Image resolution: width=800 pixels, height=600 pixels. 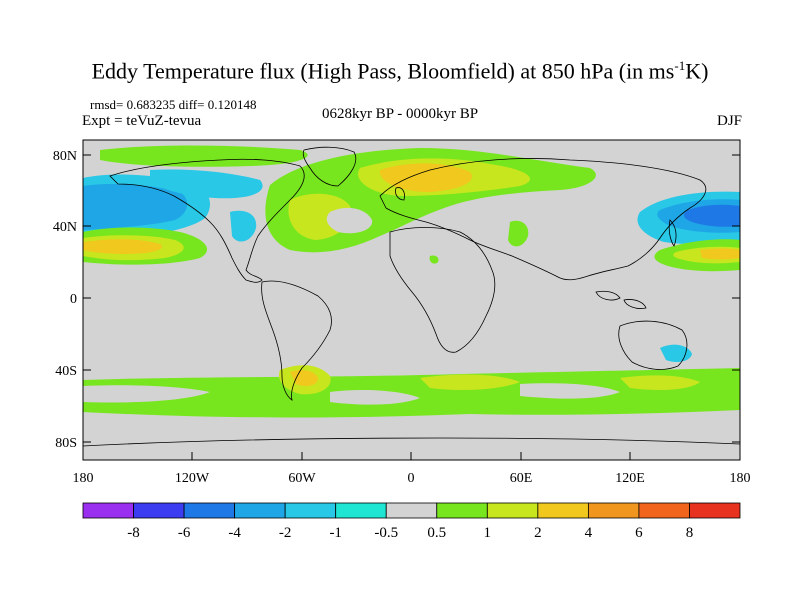 What do you see at coordinates (285, 533) in the screenshot?
I see `colorbar-label: -2` at bounding box center [285, 533].